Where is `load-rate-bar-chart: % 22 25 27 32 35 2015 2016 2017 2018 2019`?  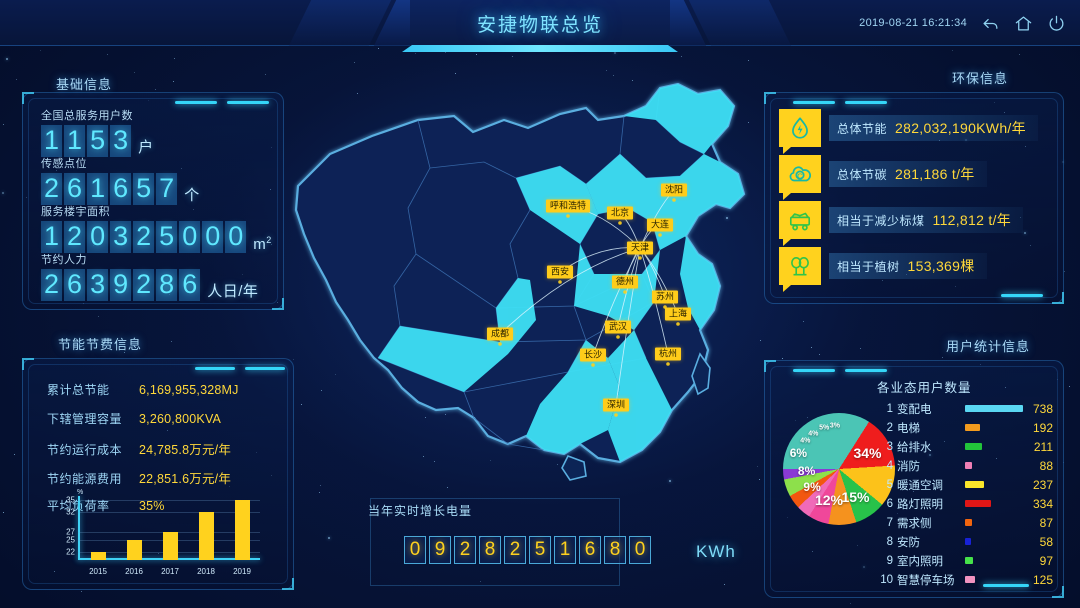
load-rate-bar-chart: % 22 25 27 32 35 2015 2016 2017 2018 2019 is located at coordinates (152, 533).